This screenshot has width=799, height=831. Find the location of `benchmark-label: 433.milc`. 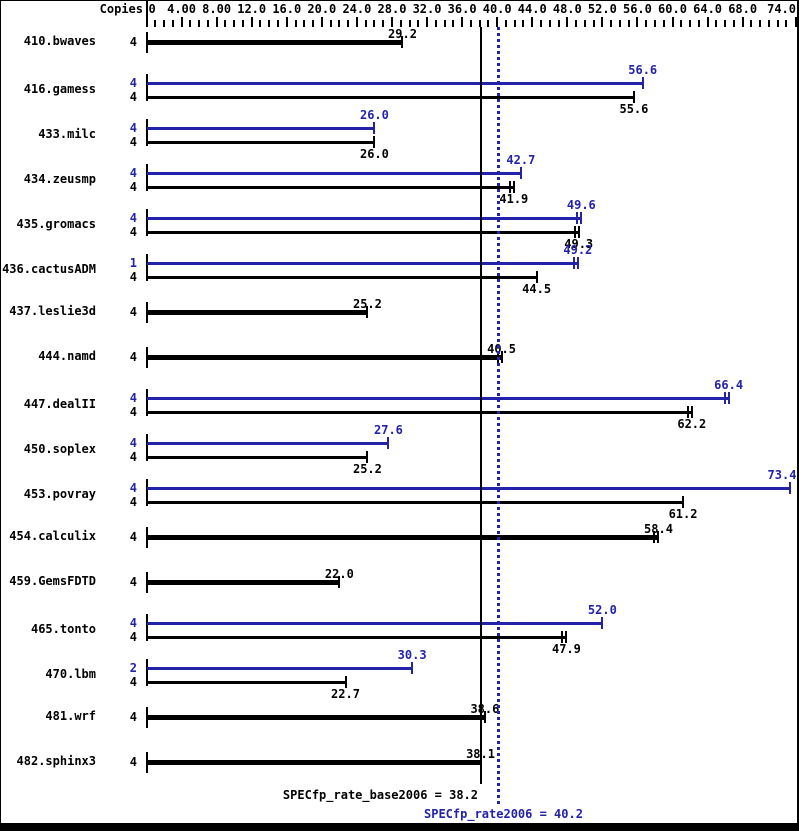

benchmark-label: 433.milc is located at coordinates (67, 134).